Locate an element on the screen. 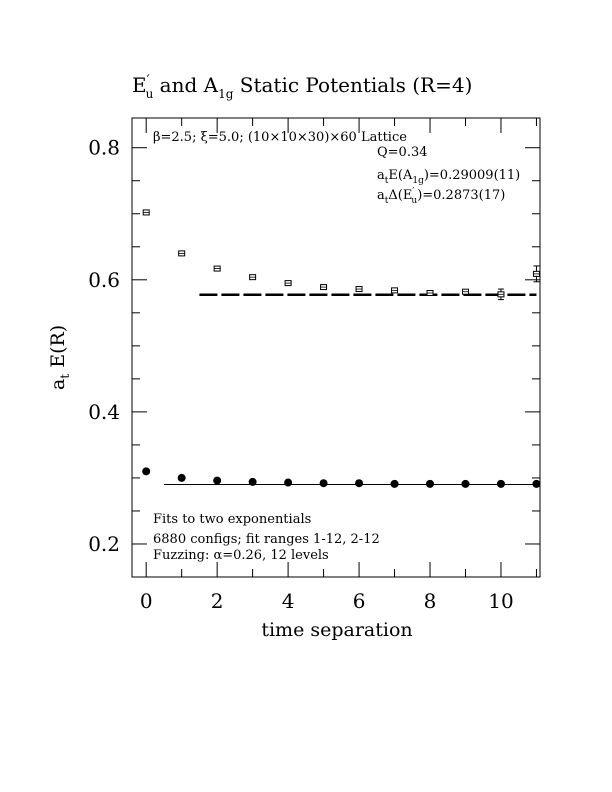 This screenshot has height=792, width=612. x-tick-labels: 0 2 4 6 8 10 is located at coordinates (327, 601).